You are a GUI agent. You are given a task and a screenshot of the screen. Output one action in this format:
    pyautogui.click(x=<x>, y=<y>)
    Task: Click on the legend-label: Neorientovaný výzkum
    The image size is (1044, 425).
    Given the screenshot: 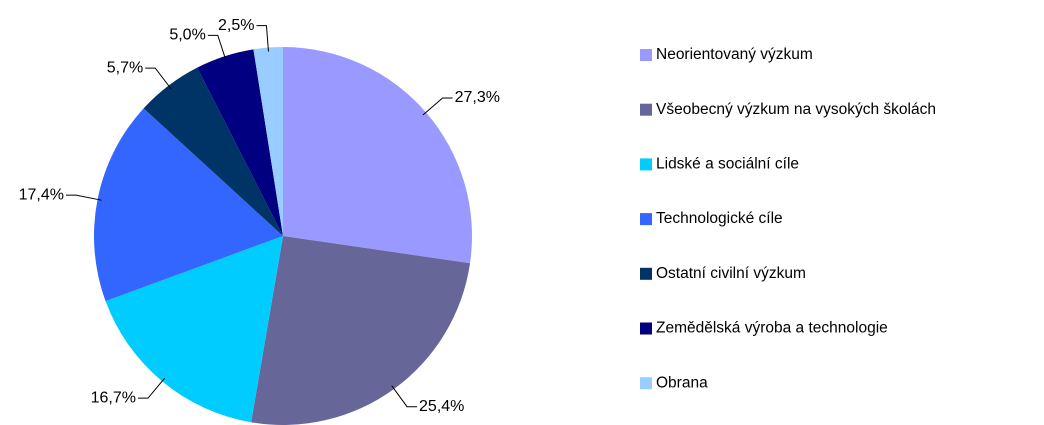 What is the action you would take?
    pyautogui.click(x=734, y=54)
    